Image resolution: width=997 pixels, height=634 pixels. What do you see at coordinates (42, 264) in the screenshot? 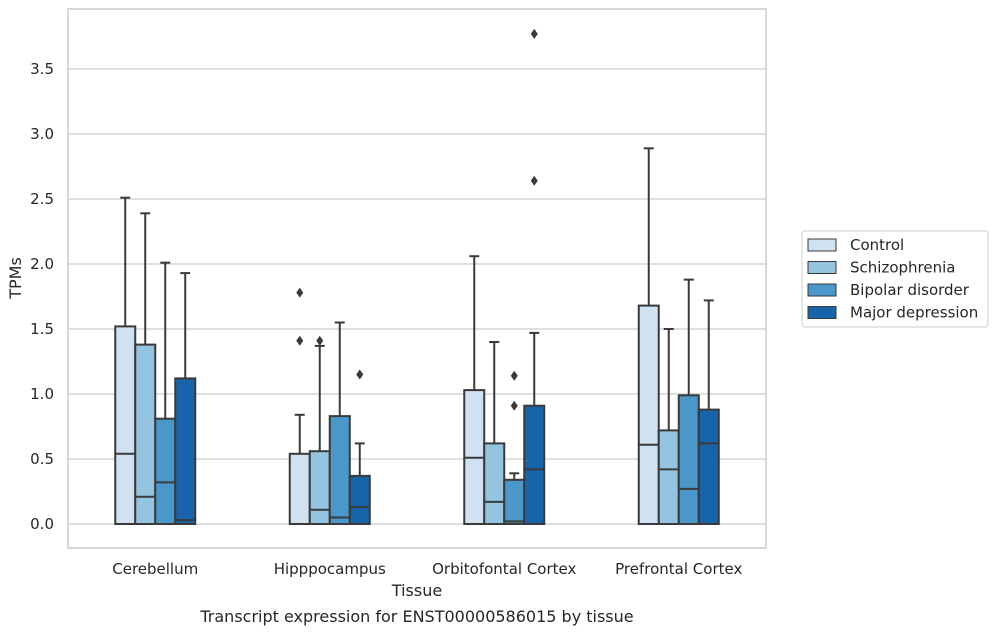
I see `y-tick-label: 2.0` at bounding box center [42, 264].